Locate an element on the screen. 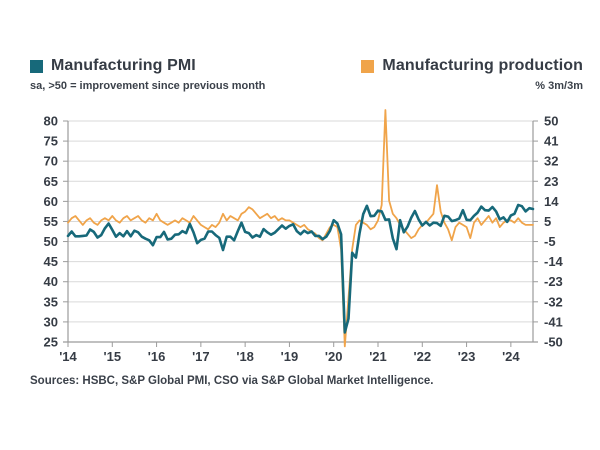 This screenshot has width=600, height=450. right-axis-tick-label: 14 is located at coordinates (551, 201).